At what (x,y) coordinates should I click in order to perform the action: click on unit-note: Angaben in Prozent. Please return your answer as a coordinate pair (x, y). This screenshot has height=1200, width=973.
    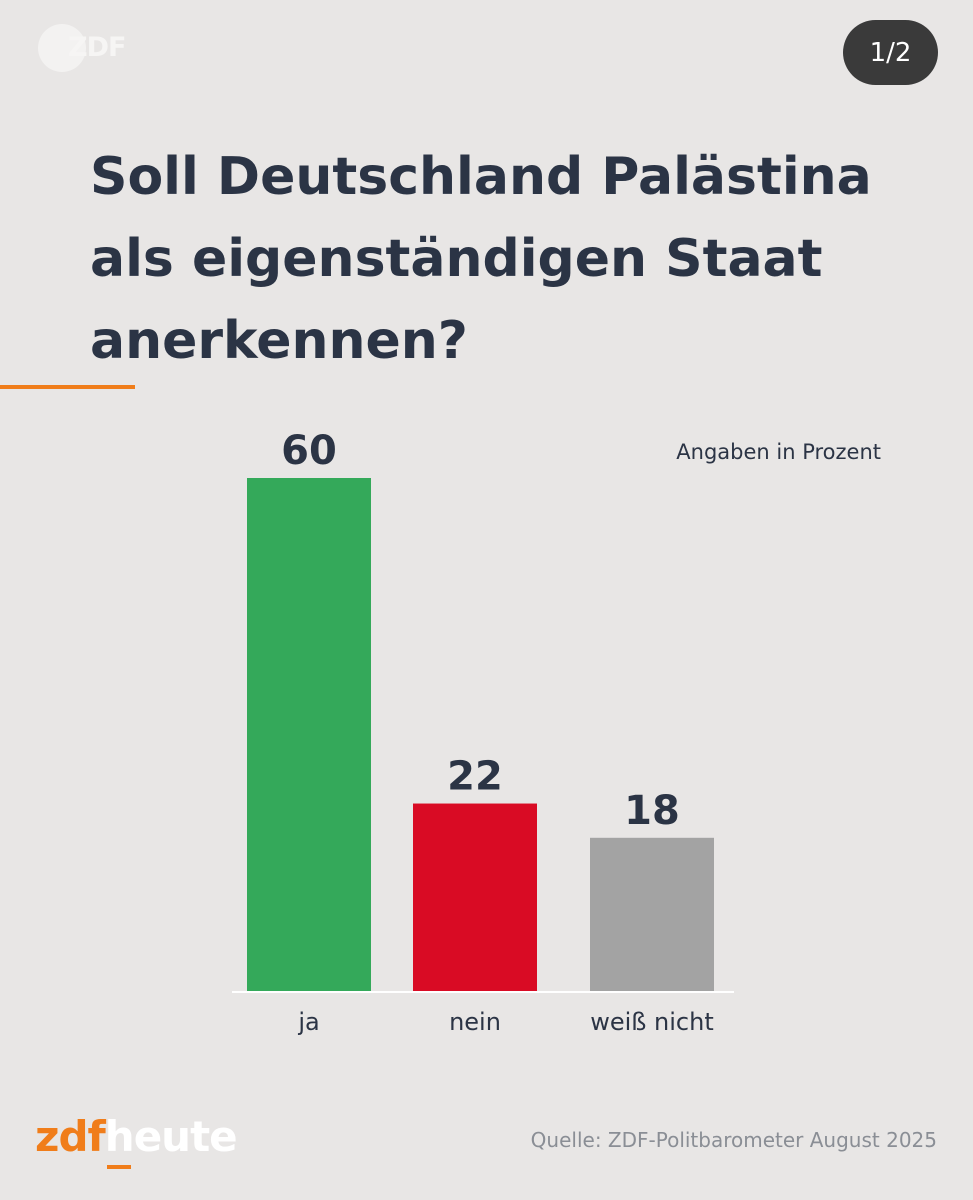
    Looking at the image, I should click on (778, 452).